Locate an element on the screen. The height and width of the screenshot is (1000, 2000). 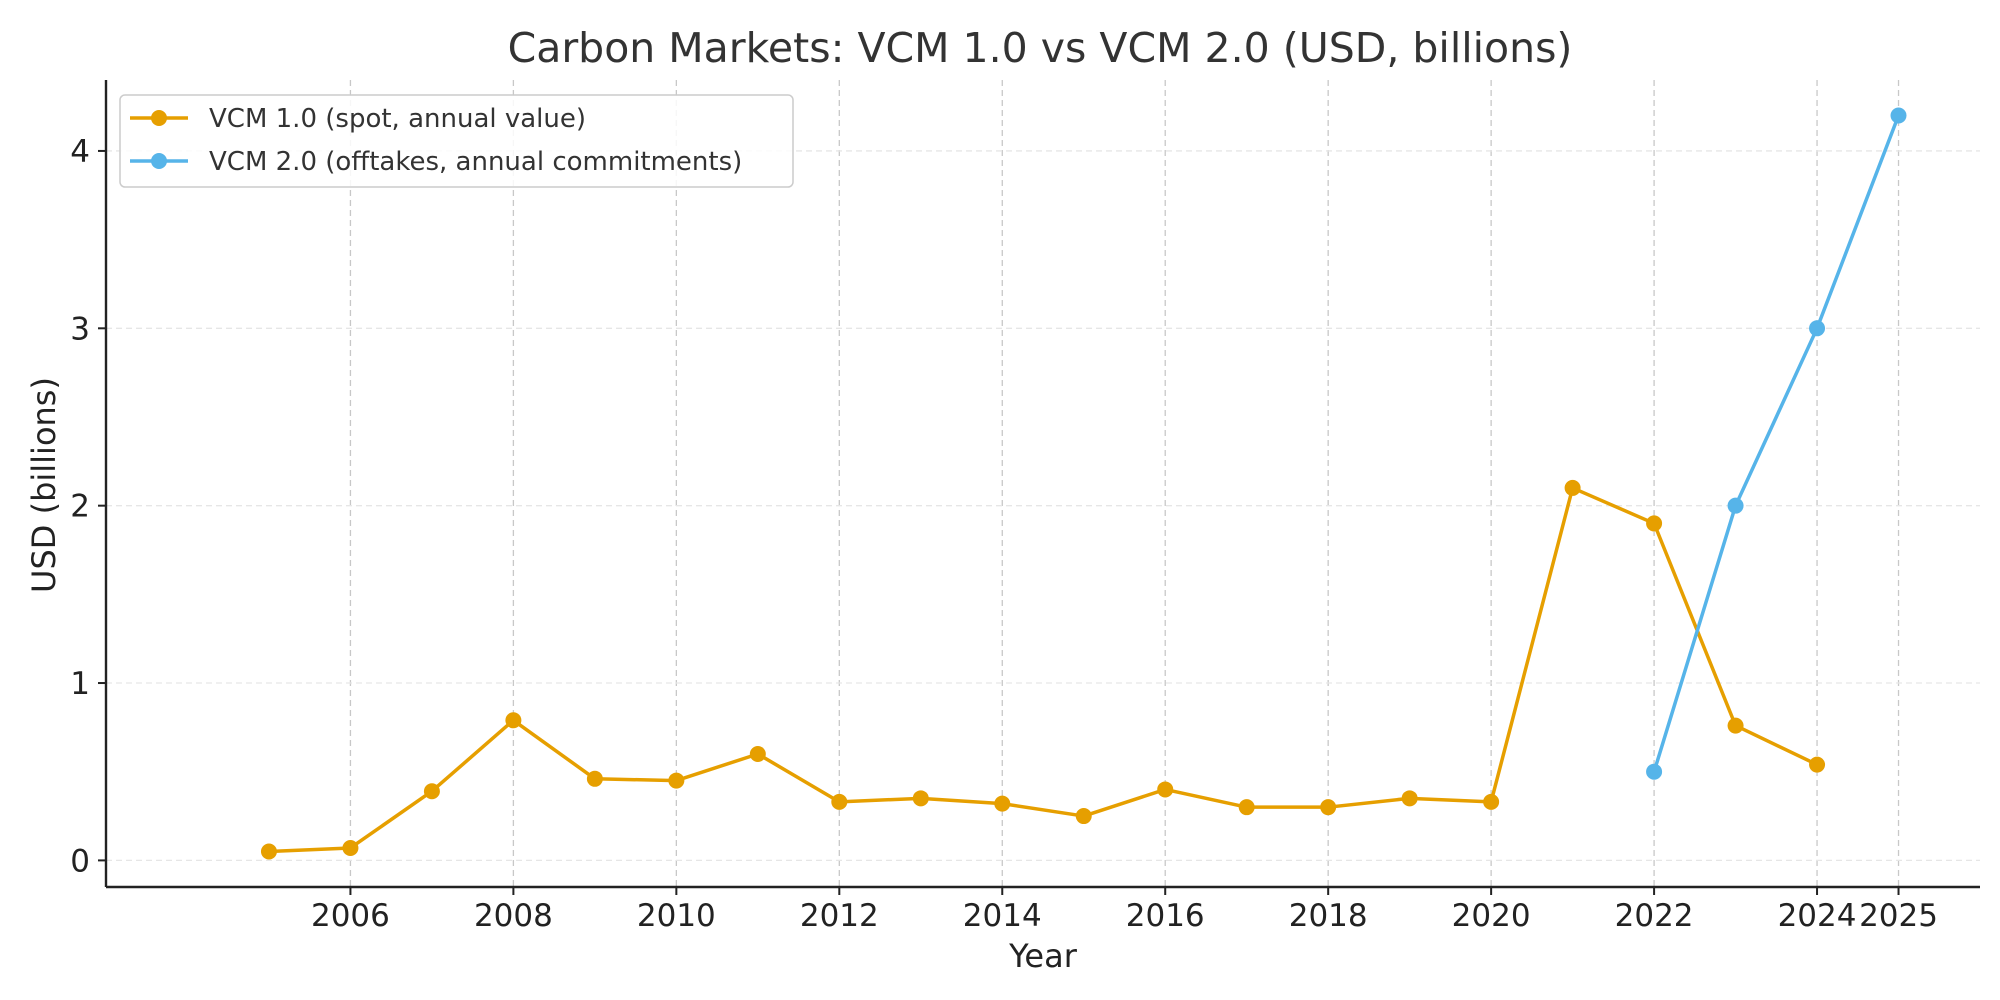
x-tick-label: 2010 is located at coordinates (676, 916).